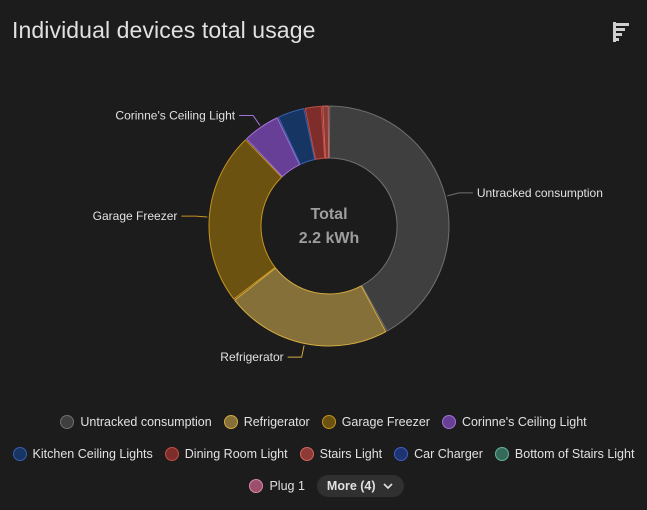 This screenshot has height=510, width=647. I want to click on legend-item: Untracked consumption, so click(136, 422).